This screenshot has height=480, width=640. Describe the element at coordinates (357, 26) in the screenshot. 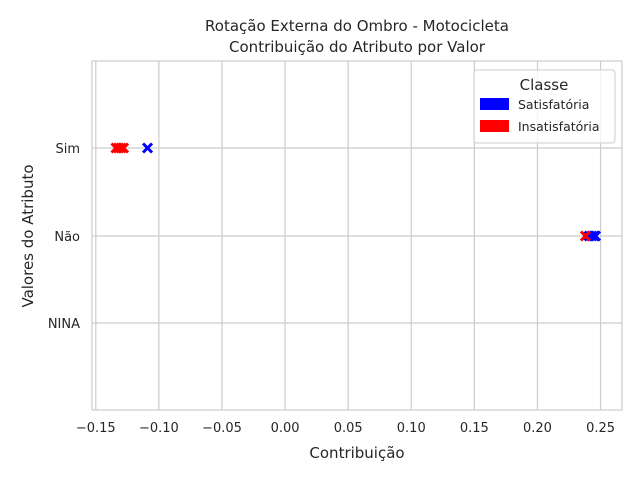

I see `chart-title-line-1: Rotação Externa do Ombro - Motocicleta` at that location.